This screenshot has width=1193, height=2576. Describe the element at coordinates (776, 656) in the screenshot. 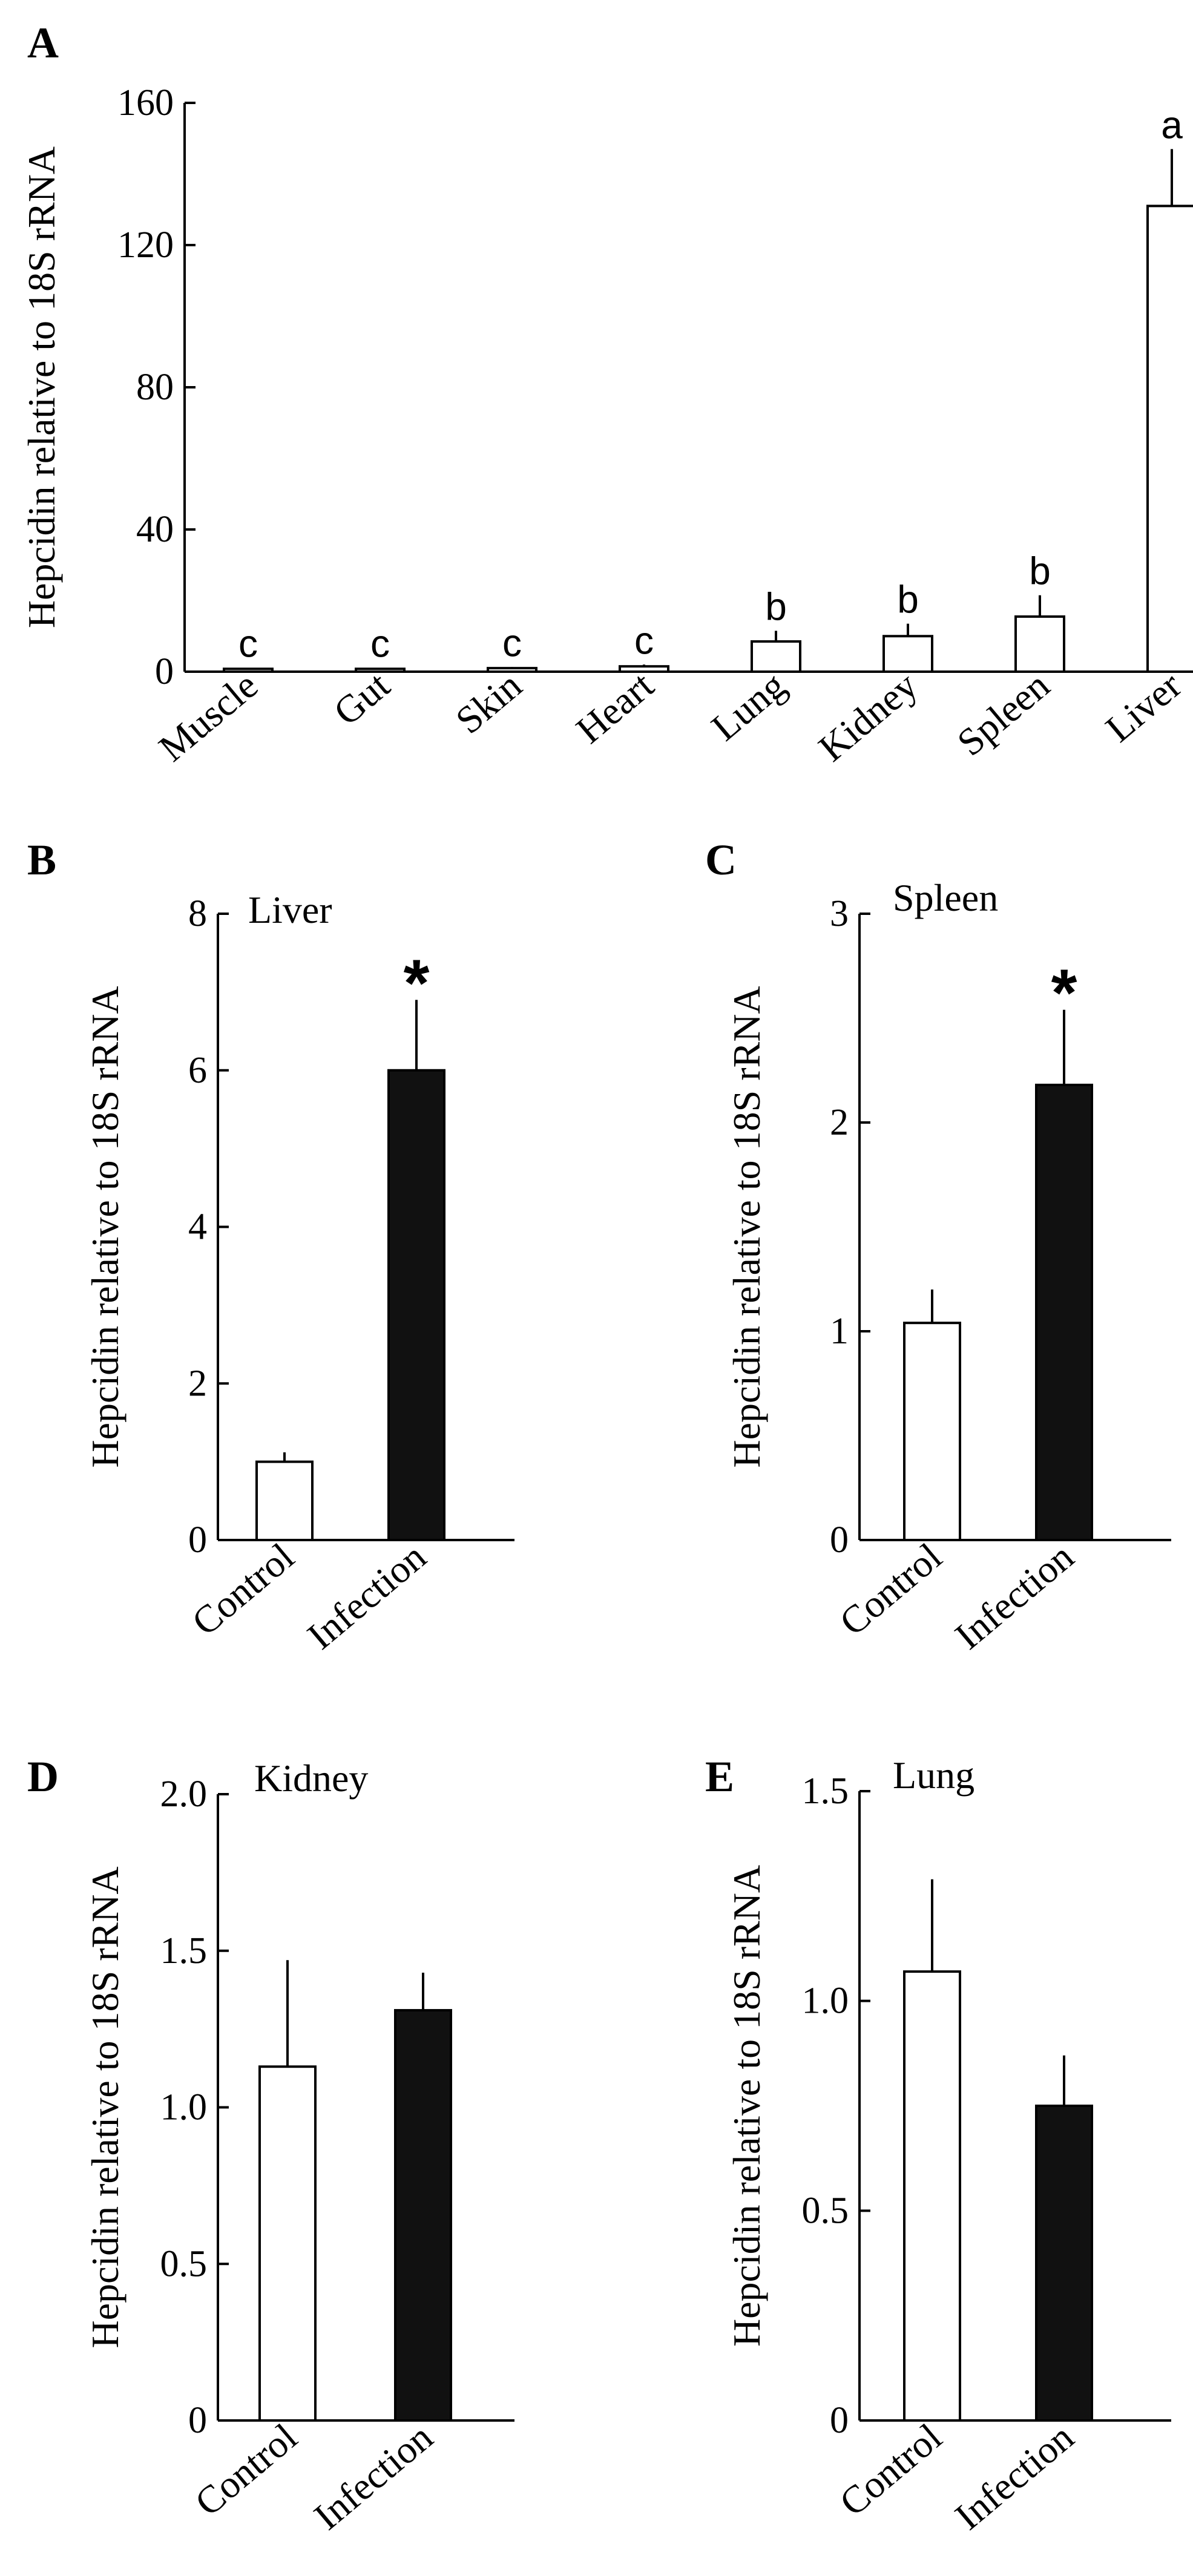

I see `bar-lung` at that location.